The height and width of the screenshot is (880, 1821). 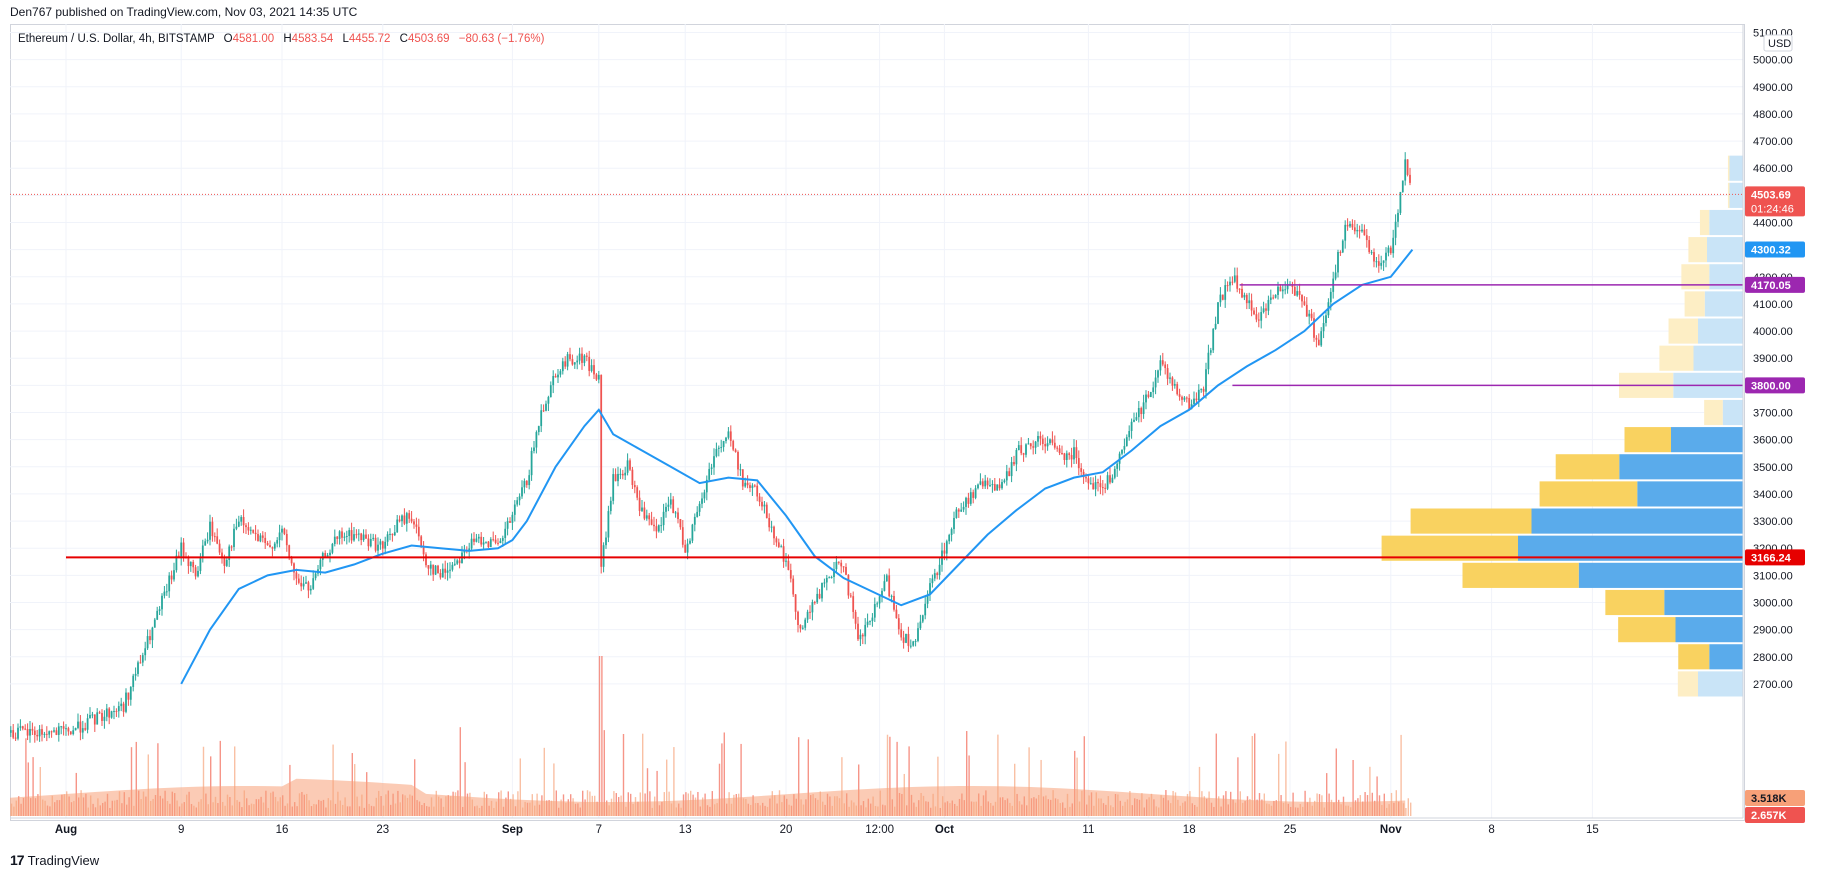 I want to click on x-tick-label: 23, so click(x=382, y=830).